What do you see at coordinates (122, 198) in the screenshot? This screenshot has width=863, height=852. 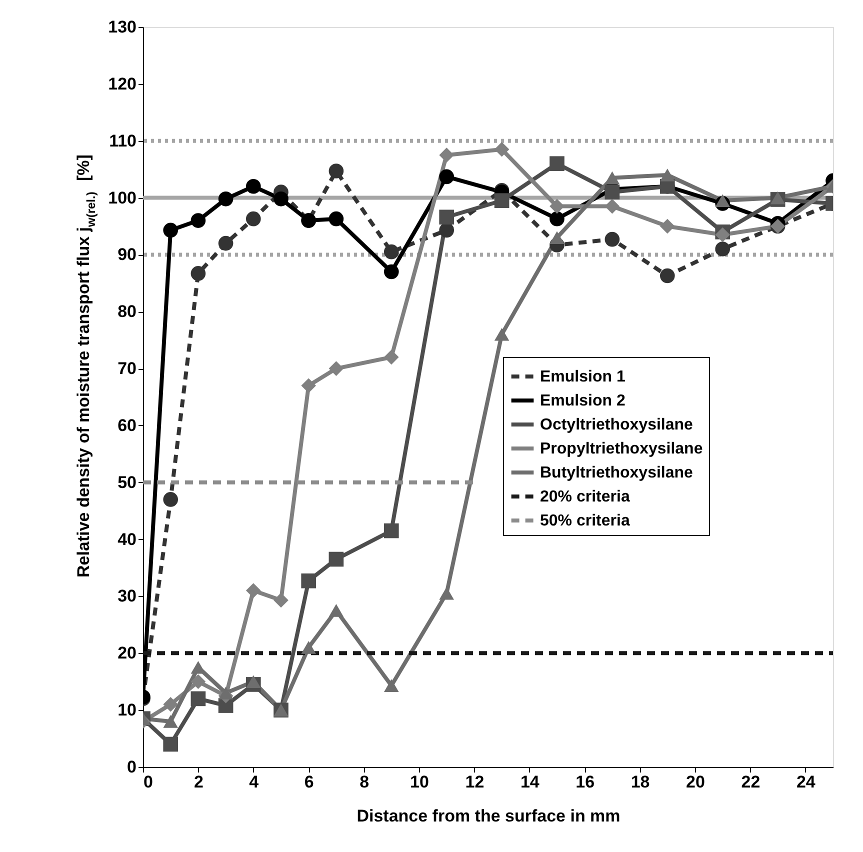 I see `y-tick-label: 100` at bounding box center [122, 198].